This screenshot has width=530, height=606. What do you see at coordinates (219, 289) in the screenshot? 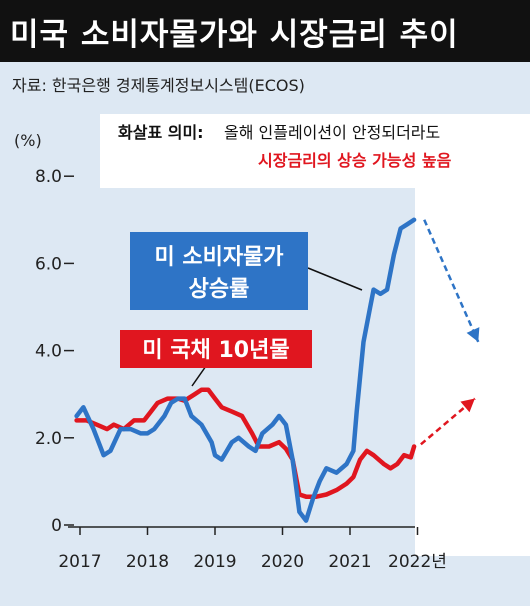
I see `cpi-label-text: 상승률` at bounding box center [219, 289].